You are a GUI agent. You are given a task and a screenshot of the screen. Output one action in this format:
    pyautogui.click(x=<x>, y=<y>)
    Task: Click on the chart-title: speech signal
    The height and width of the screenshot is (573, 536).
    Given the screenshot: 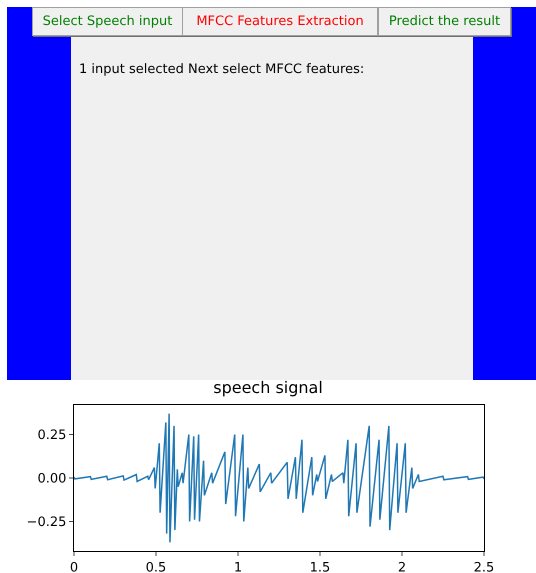 What is the action you would take?
    pyautogui.click(x=268, y=388)
    